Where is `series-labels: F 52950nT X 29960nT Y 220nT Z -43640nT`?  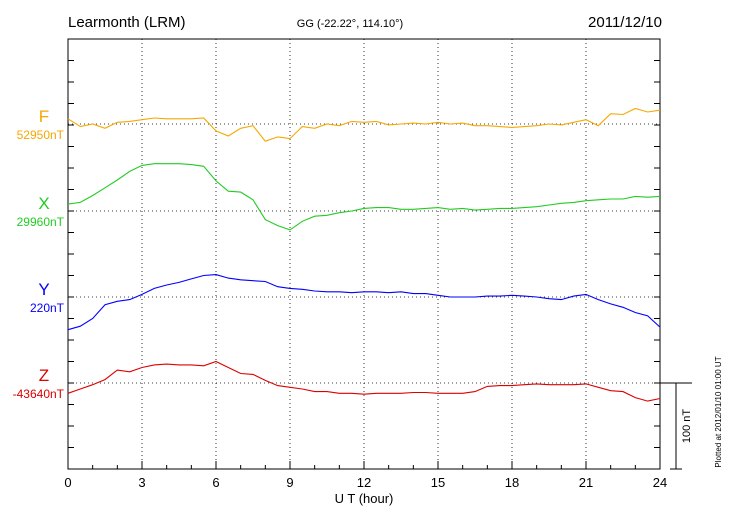 series-labels: F 52950nT X 29960nT Y 220nT Z -43640nT is located at coordinates (39, 254).